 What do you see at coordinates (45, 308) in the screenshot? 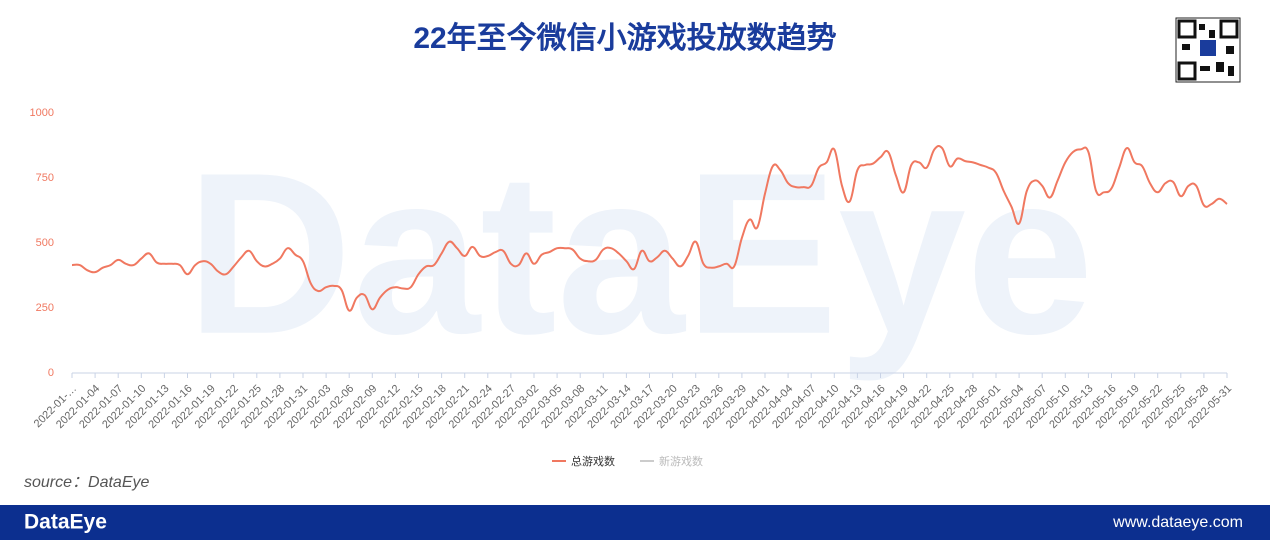
I see `y-tick-label: 250` at bounding box center [45, 308].